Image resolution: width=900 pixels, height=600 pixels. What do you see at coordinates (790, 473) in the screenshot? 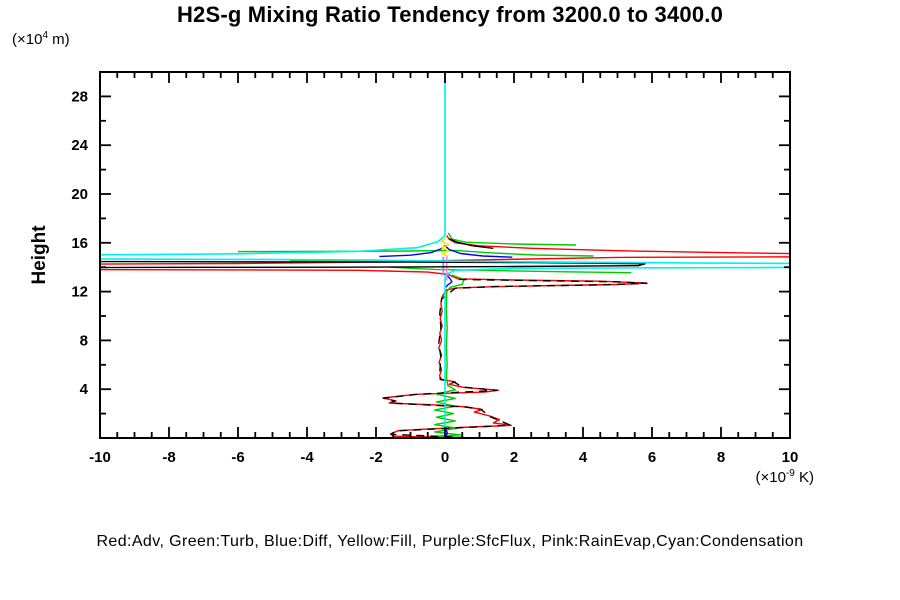
I see `x-unit-exponent: -9` at bounding box center [790, 473].